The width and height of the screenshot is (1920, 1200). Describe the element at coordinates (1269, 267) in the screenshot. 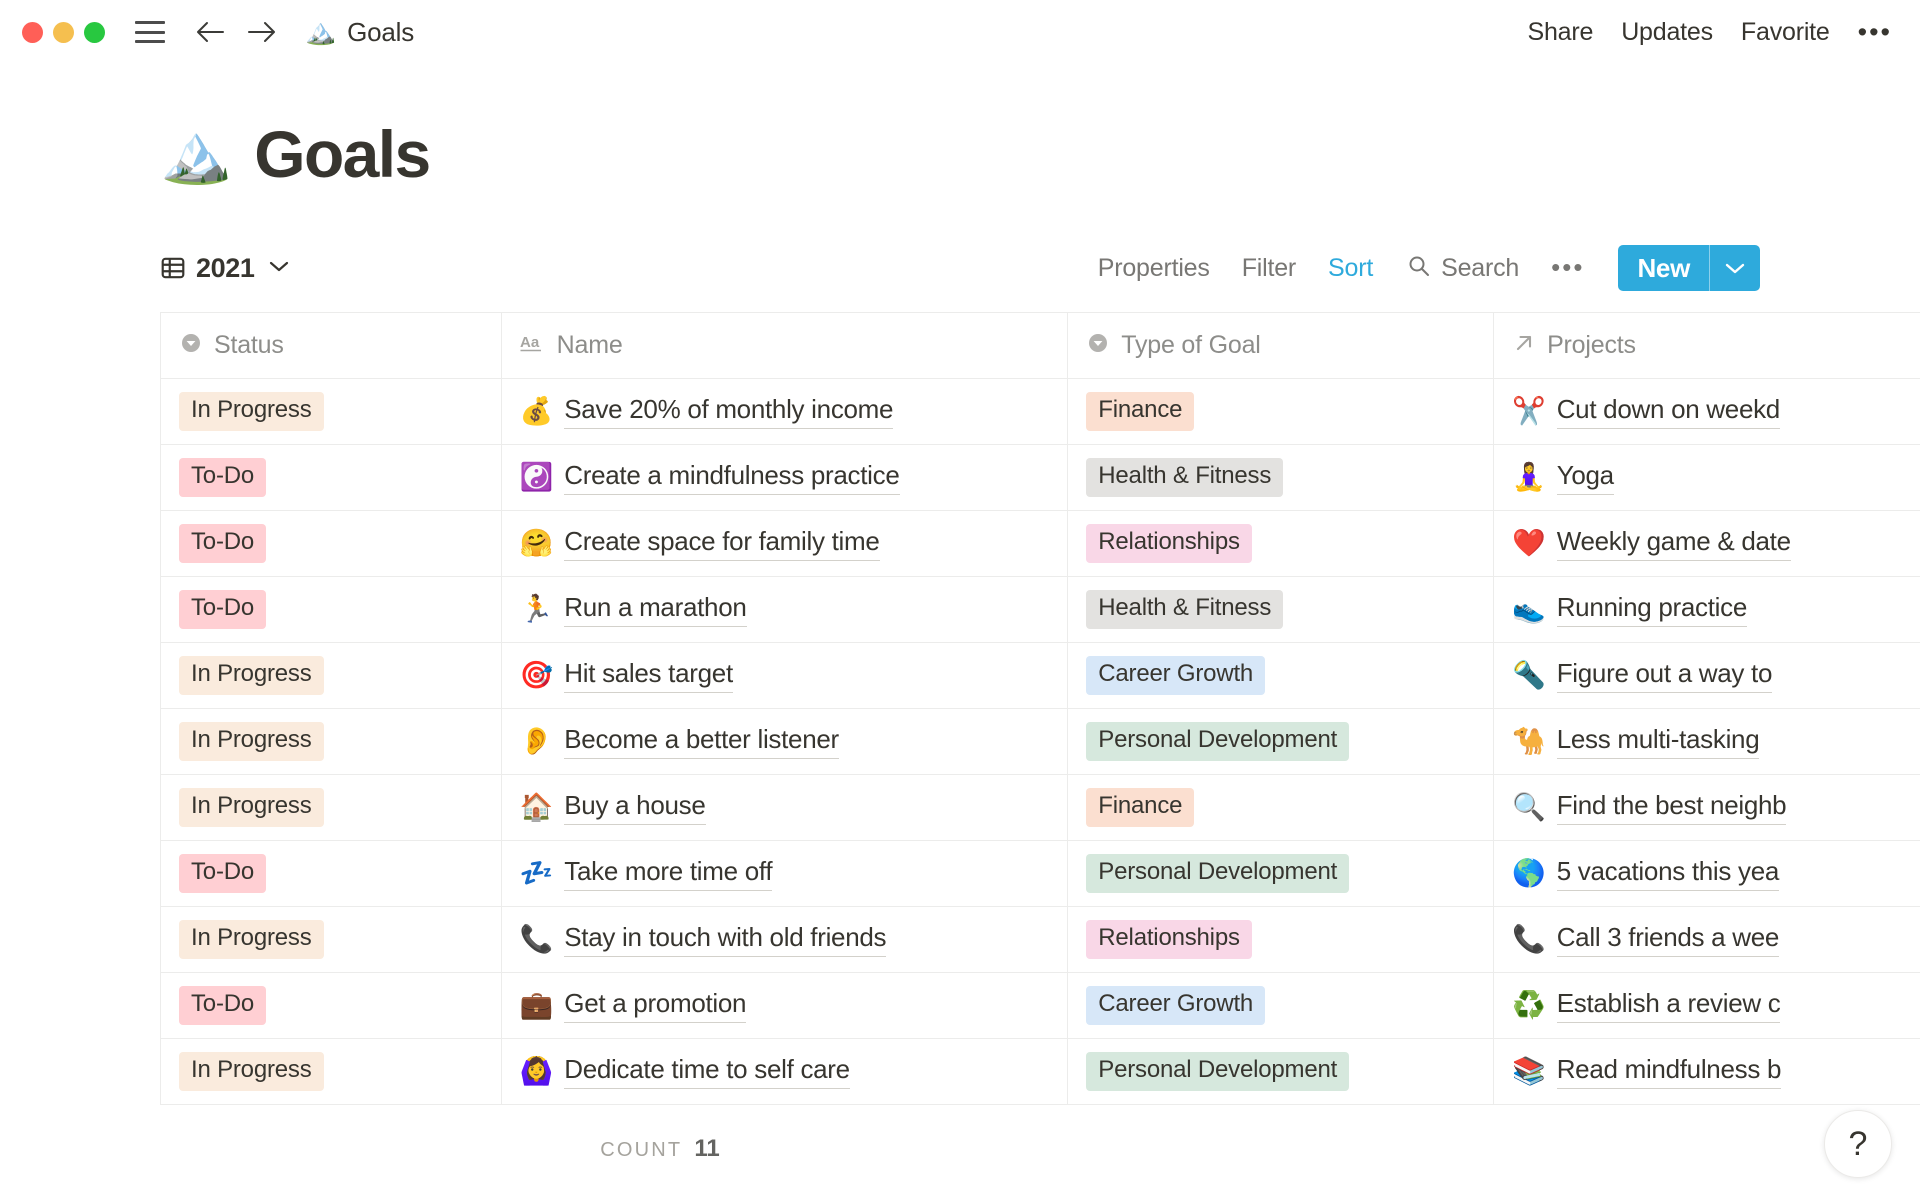

I see `filter-button: Filter` at that location.